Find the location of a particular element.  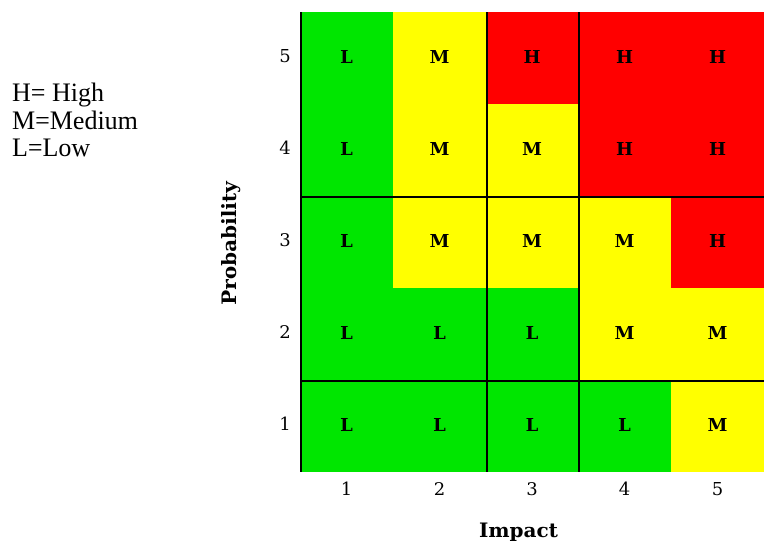

impact-tick: 2 is located at coordinates (439, 489).